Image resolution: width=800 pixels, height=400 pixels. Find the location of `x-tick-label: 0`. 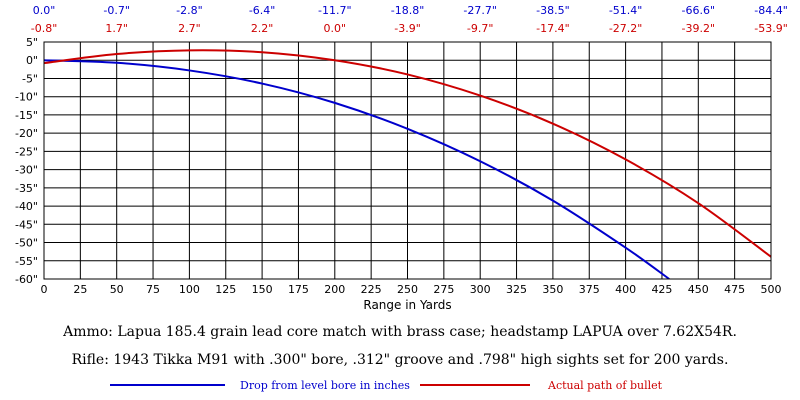

x-tick-label: 0 is located at coordinates (44, 289).